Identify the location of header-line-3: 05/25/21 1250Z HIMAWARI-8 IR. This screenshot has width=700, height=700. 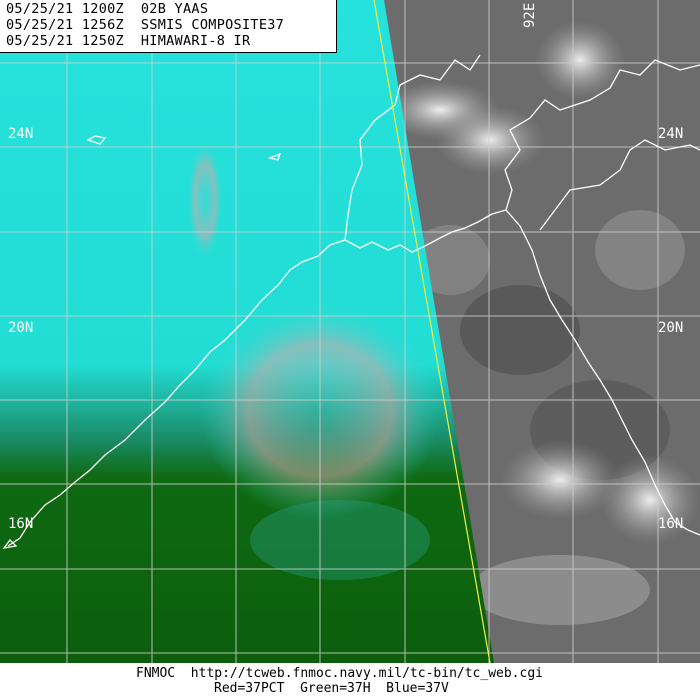
(128, 41).